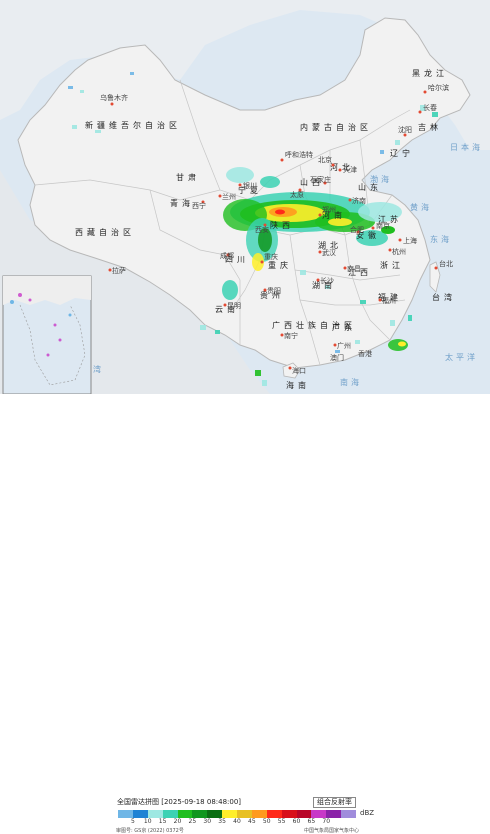  What do you see at coordinates (119, 270) in the screenshot?
I see `city-label-lhasa: 拉萨` at bounding box center [119, 270].